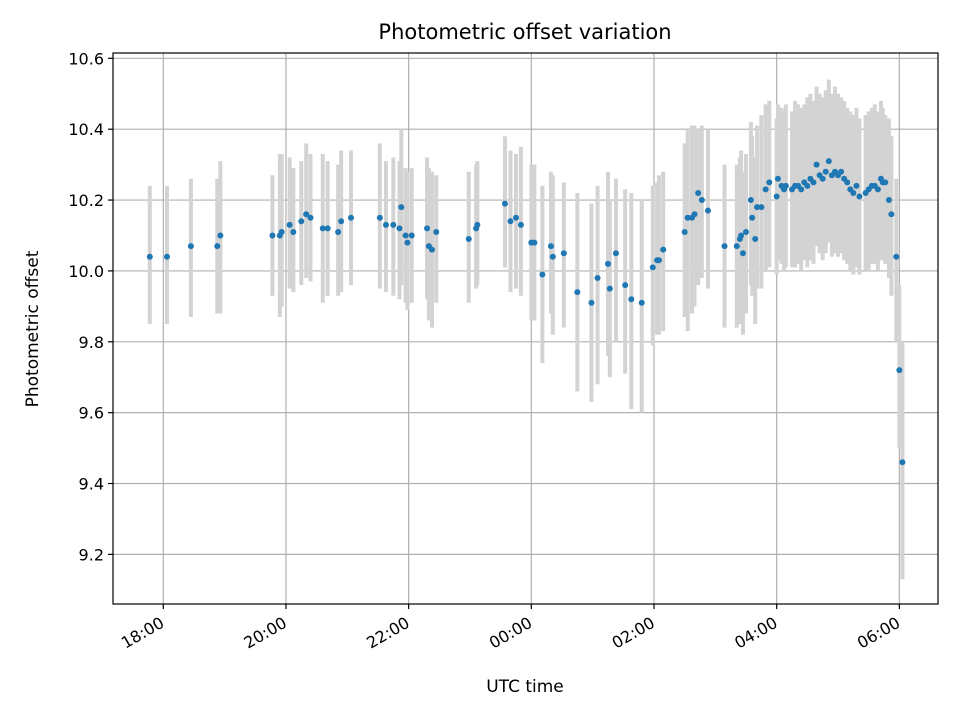  What do you see at coordinates (142, 633) in the screenshot?
I see `x-tick-label: 18:00` at bounding box center [142, 633].